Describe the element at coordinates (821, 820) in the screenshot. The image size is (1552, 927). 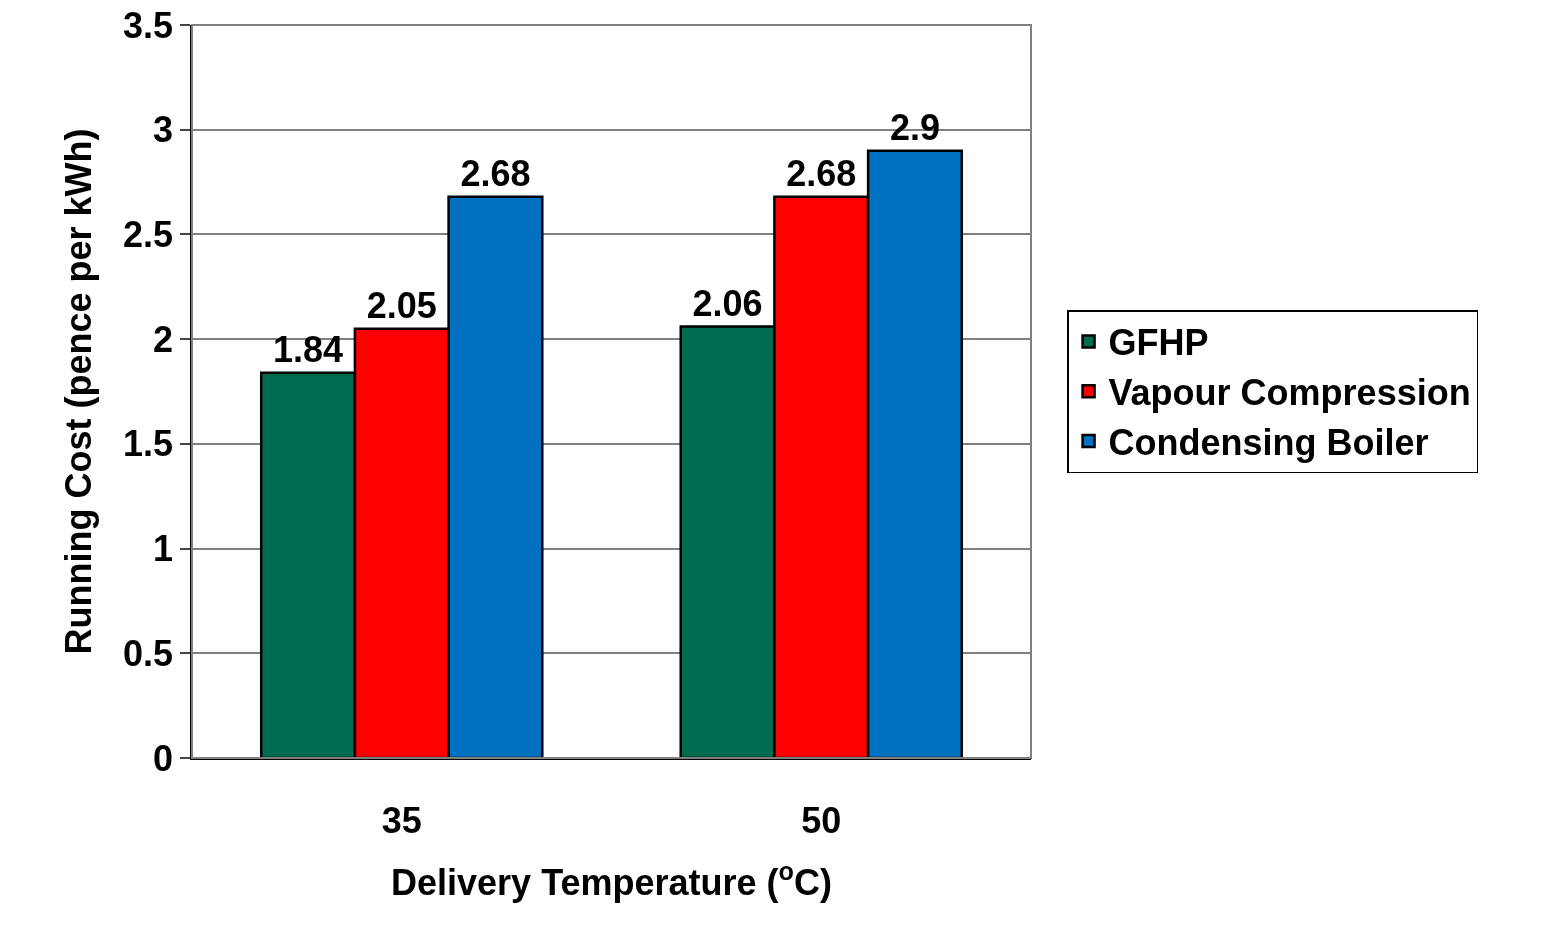
I see `x-tick-label: 50` at that location.